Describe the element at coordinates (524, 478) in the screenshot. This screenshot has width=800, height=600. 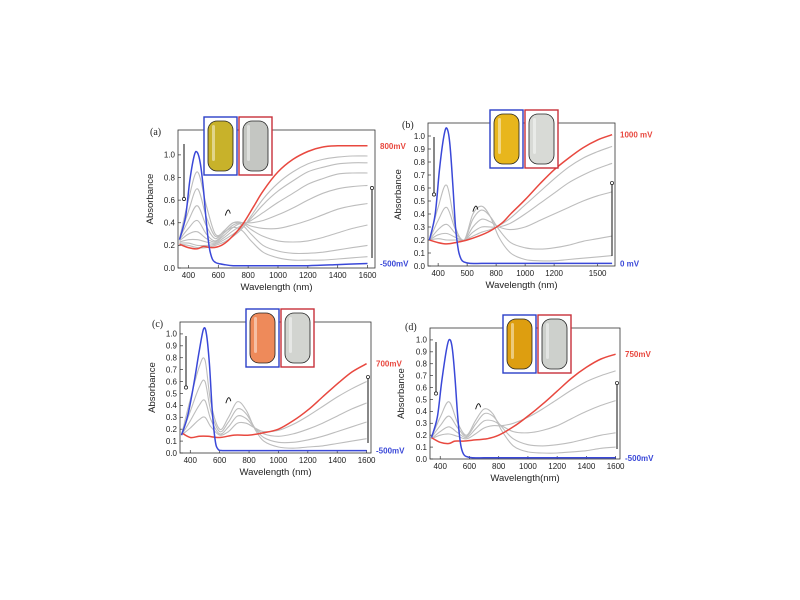
I see `x-axis-title: Wavelength(nm)` at that location.